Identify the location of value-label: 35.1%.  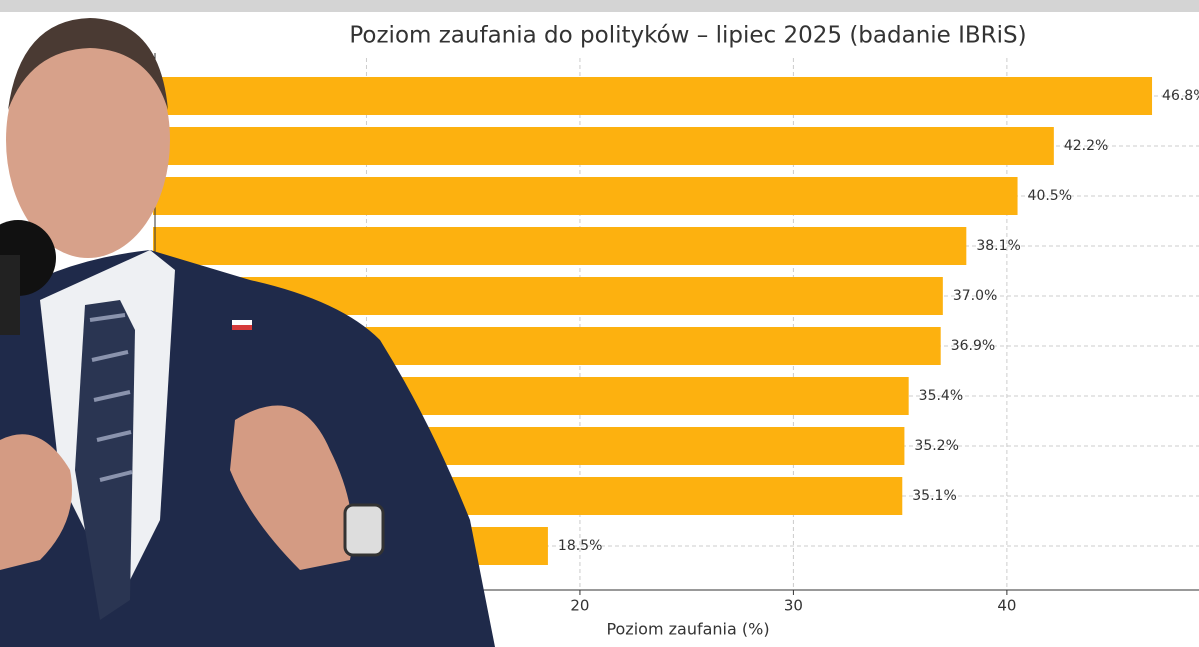
(934, 496).